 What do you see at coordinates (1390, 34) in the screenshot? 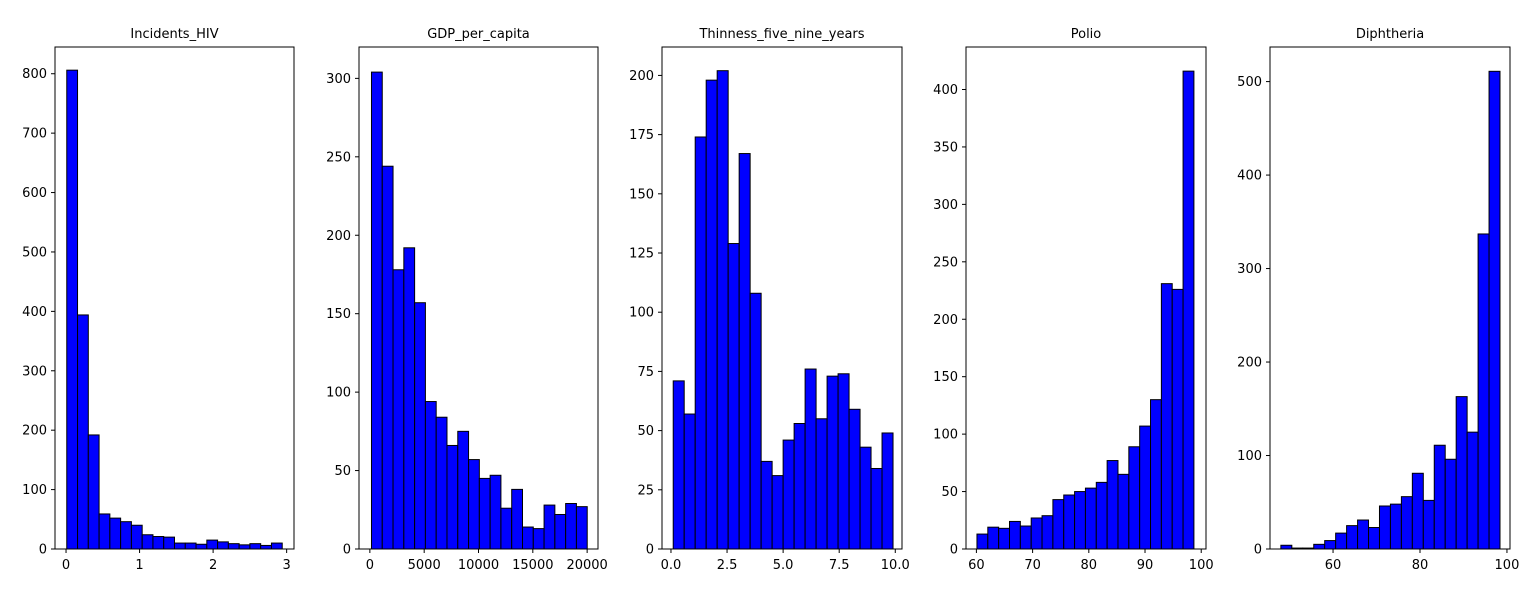
I see `panel-title: Diphtheria` at bounding box center [1390, 34].